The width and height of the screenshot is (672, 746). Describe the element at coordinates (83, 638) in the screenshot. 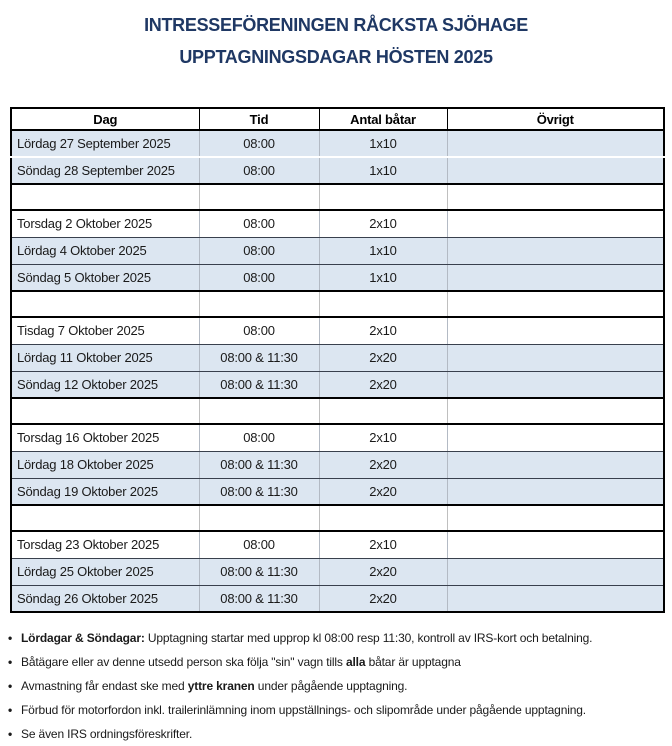

I see `note-text-segment: Lördagar & Söndagar:` at that location.